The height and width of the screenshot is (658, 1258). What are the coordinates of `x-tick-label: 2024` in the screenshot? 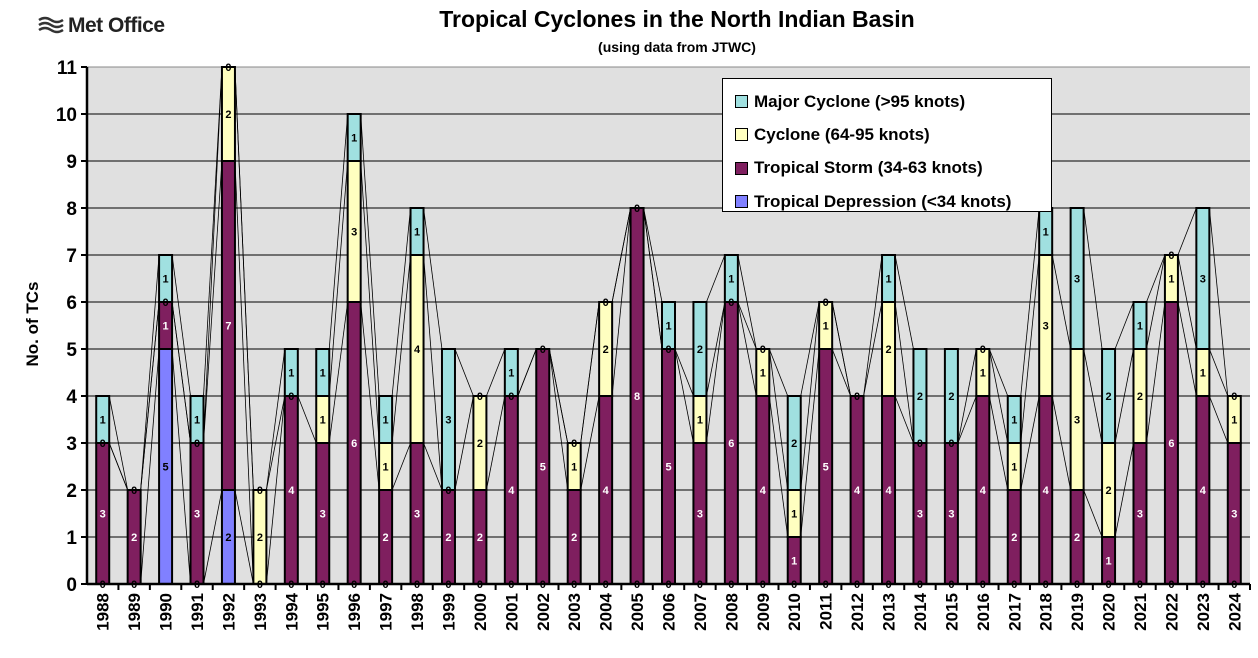 It's located at (1234, 611).